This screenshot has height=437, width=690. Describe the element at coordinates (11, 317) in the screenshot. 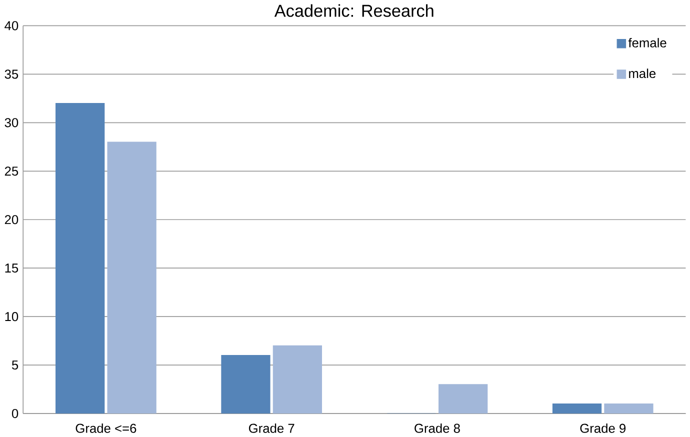

I see `y-tick-label: 10` at that location.